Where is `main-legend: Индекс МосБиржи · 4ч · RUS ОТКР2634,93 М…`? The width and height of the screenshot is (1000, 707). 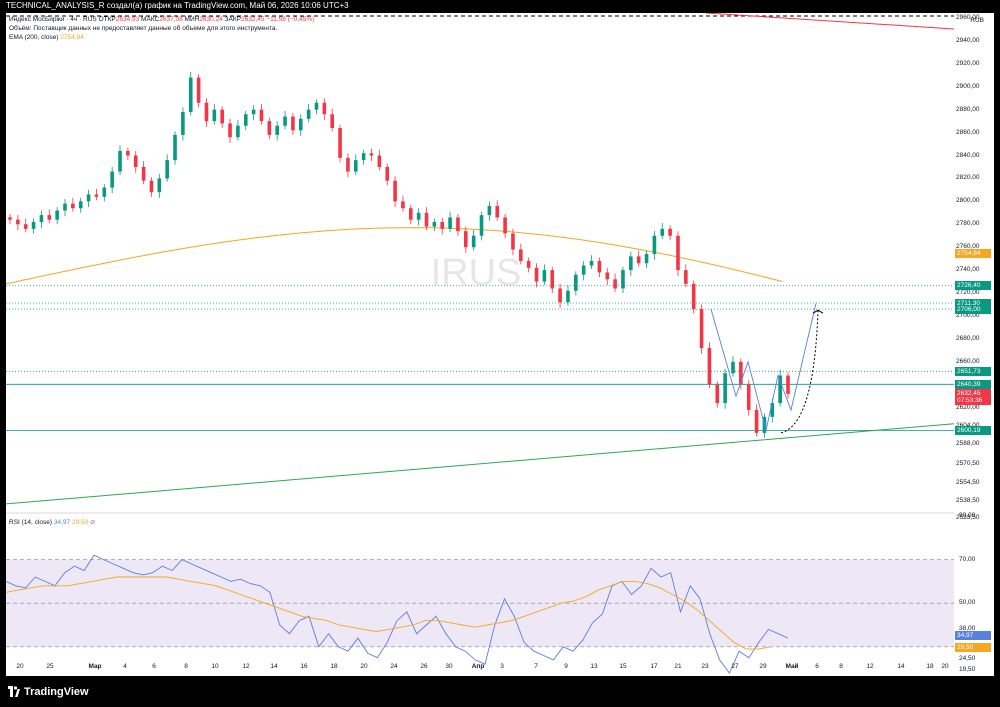 main-legend: Индекс МосБиржи · 4ч · RUS ОТКР2634,93 М… is located at coordinates (161, 19).